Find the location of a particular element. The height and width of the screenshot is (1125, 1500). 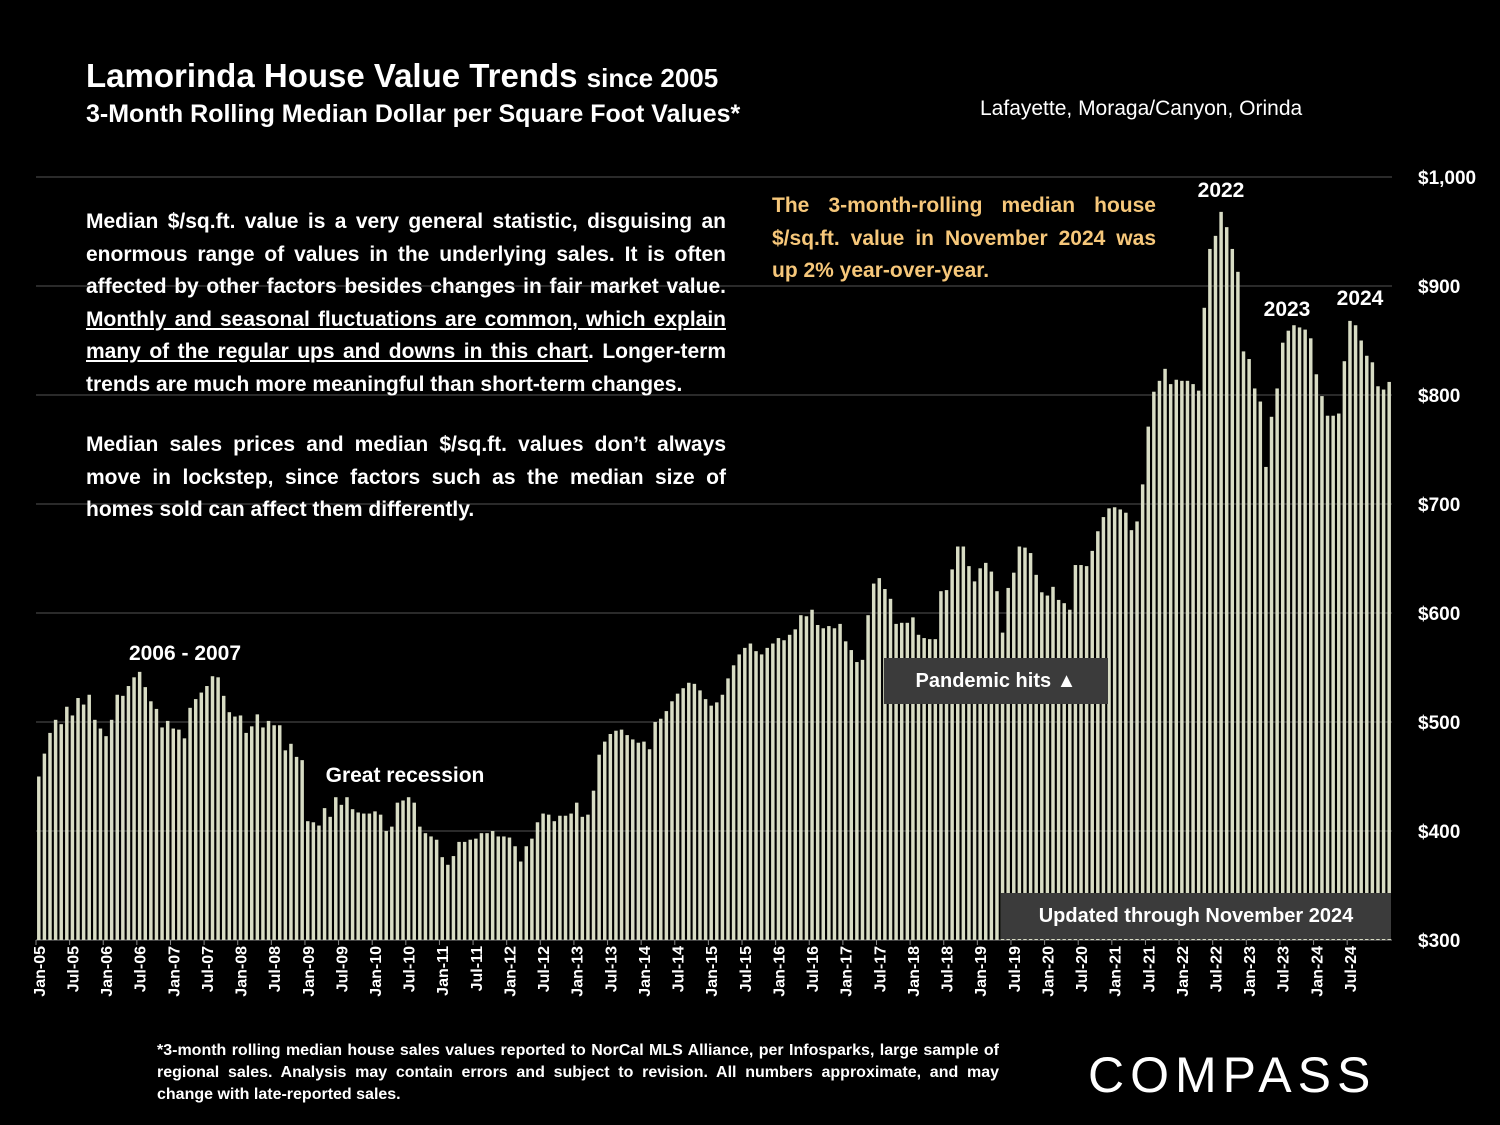

title-suffix: since 2005 is located at coordinates (652, 78).